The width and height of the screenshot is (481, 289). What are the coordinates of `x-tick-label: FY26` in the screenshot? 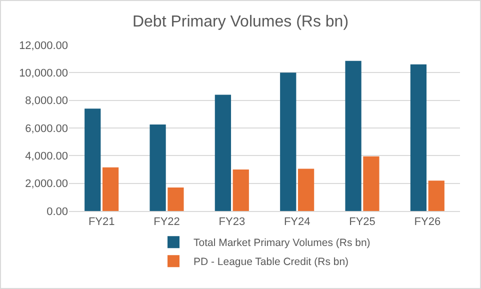 It's located at (427, 222).